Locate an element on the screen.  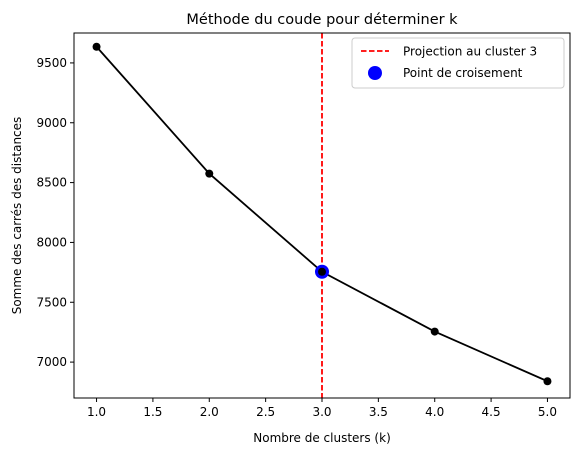
x-tick-label: 3.5 is located at coordinates (378, 412).